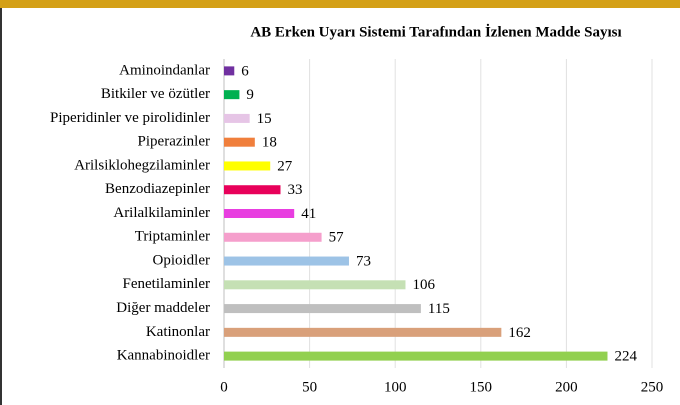  I want to click on top-border, so click(340, 4).